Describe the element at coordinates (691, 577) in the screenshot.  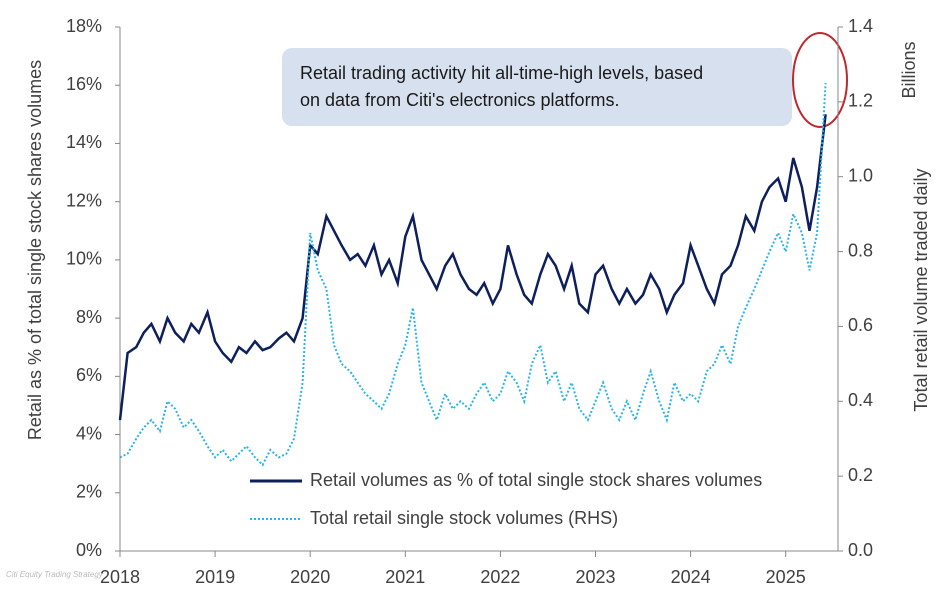
I see `x-tick-label: 2024` at that location.